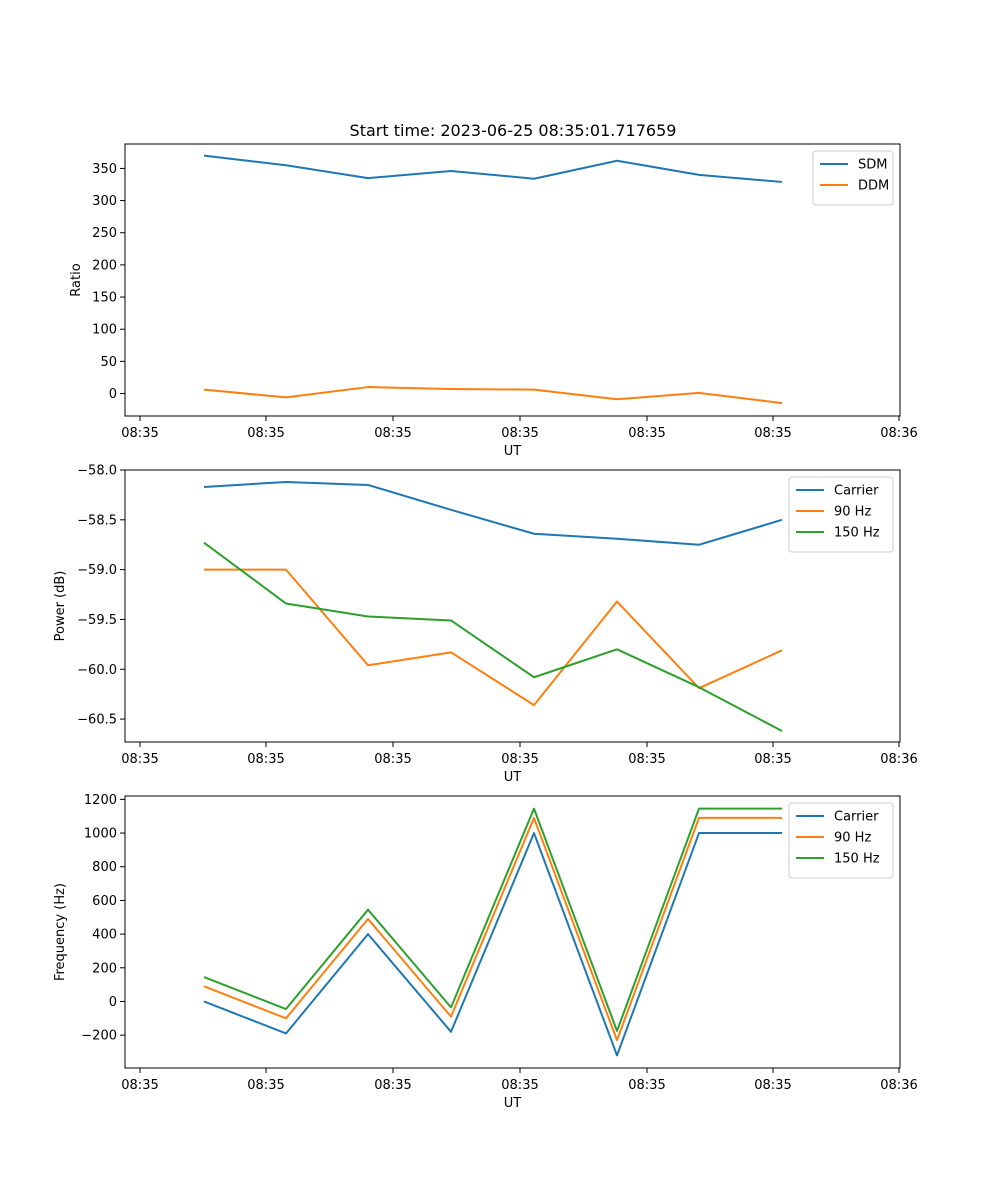 Image resolution: width=1000 pixels, height=1200 pixels. I want to click on figure-title: Start time: 2023-06-25 08:35:01.717659, so click(513, 130).